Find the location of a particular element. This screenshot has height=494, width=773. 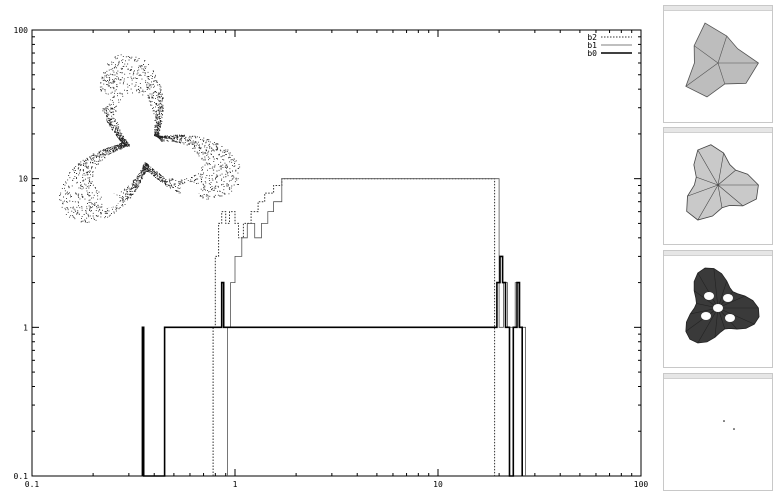

coarse-complex-view is located at coordinates (722, 60).